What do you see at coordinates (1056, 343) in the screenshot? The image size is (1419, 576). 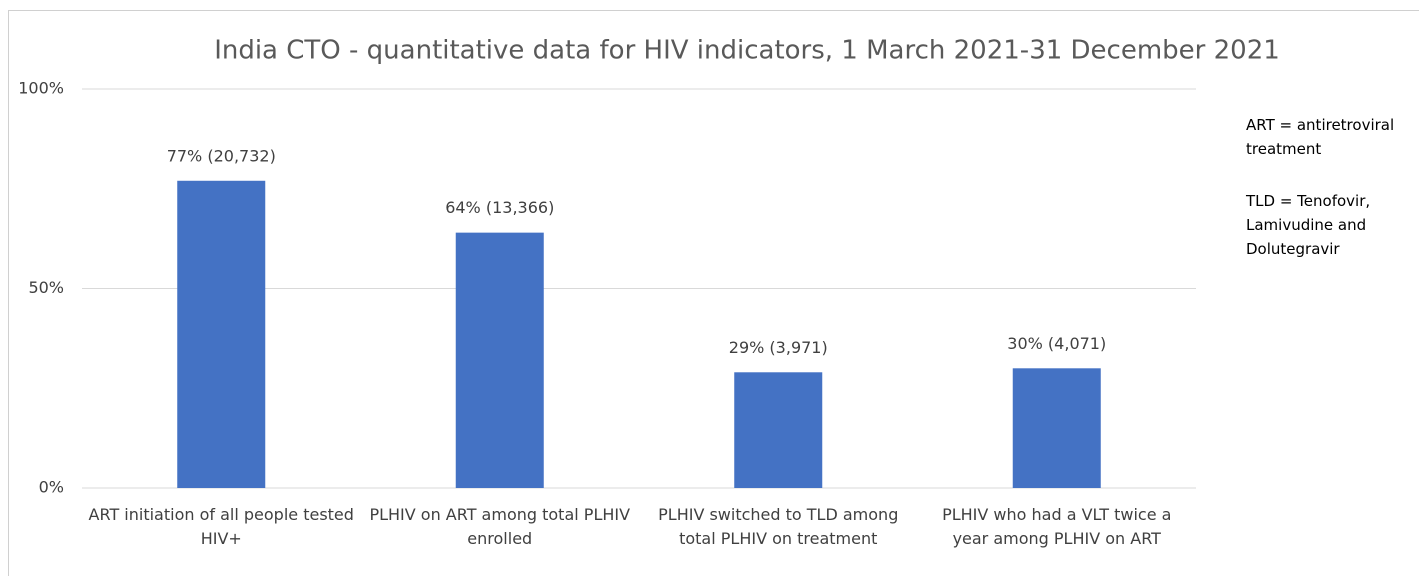 I see `data-label: 30% (4,071)` at bounding box center [1056, 343].